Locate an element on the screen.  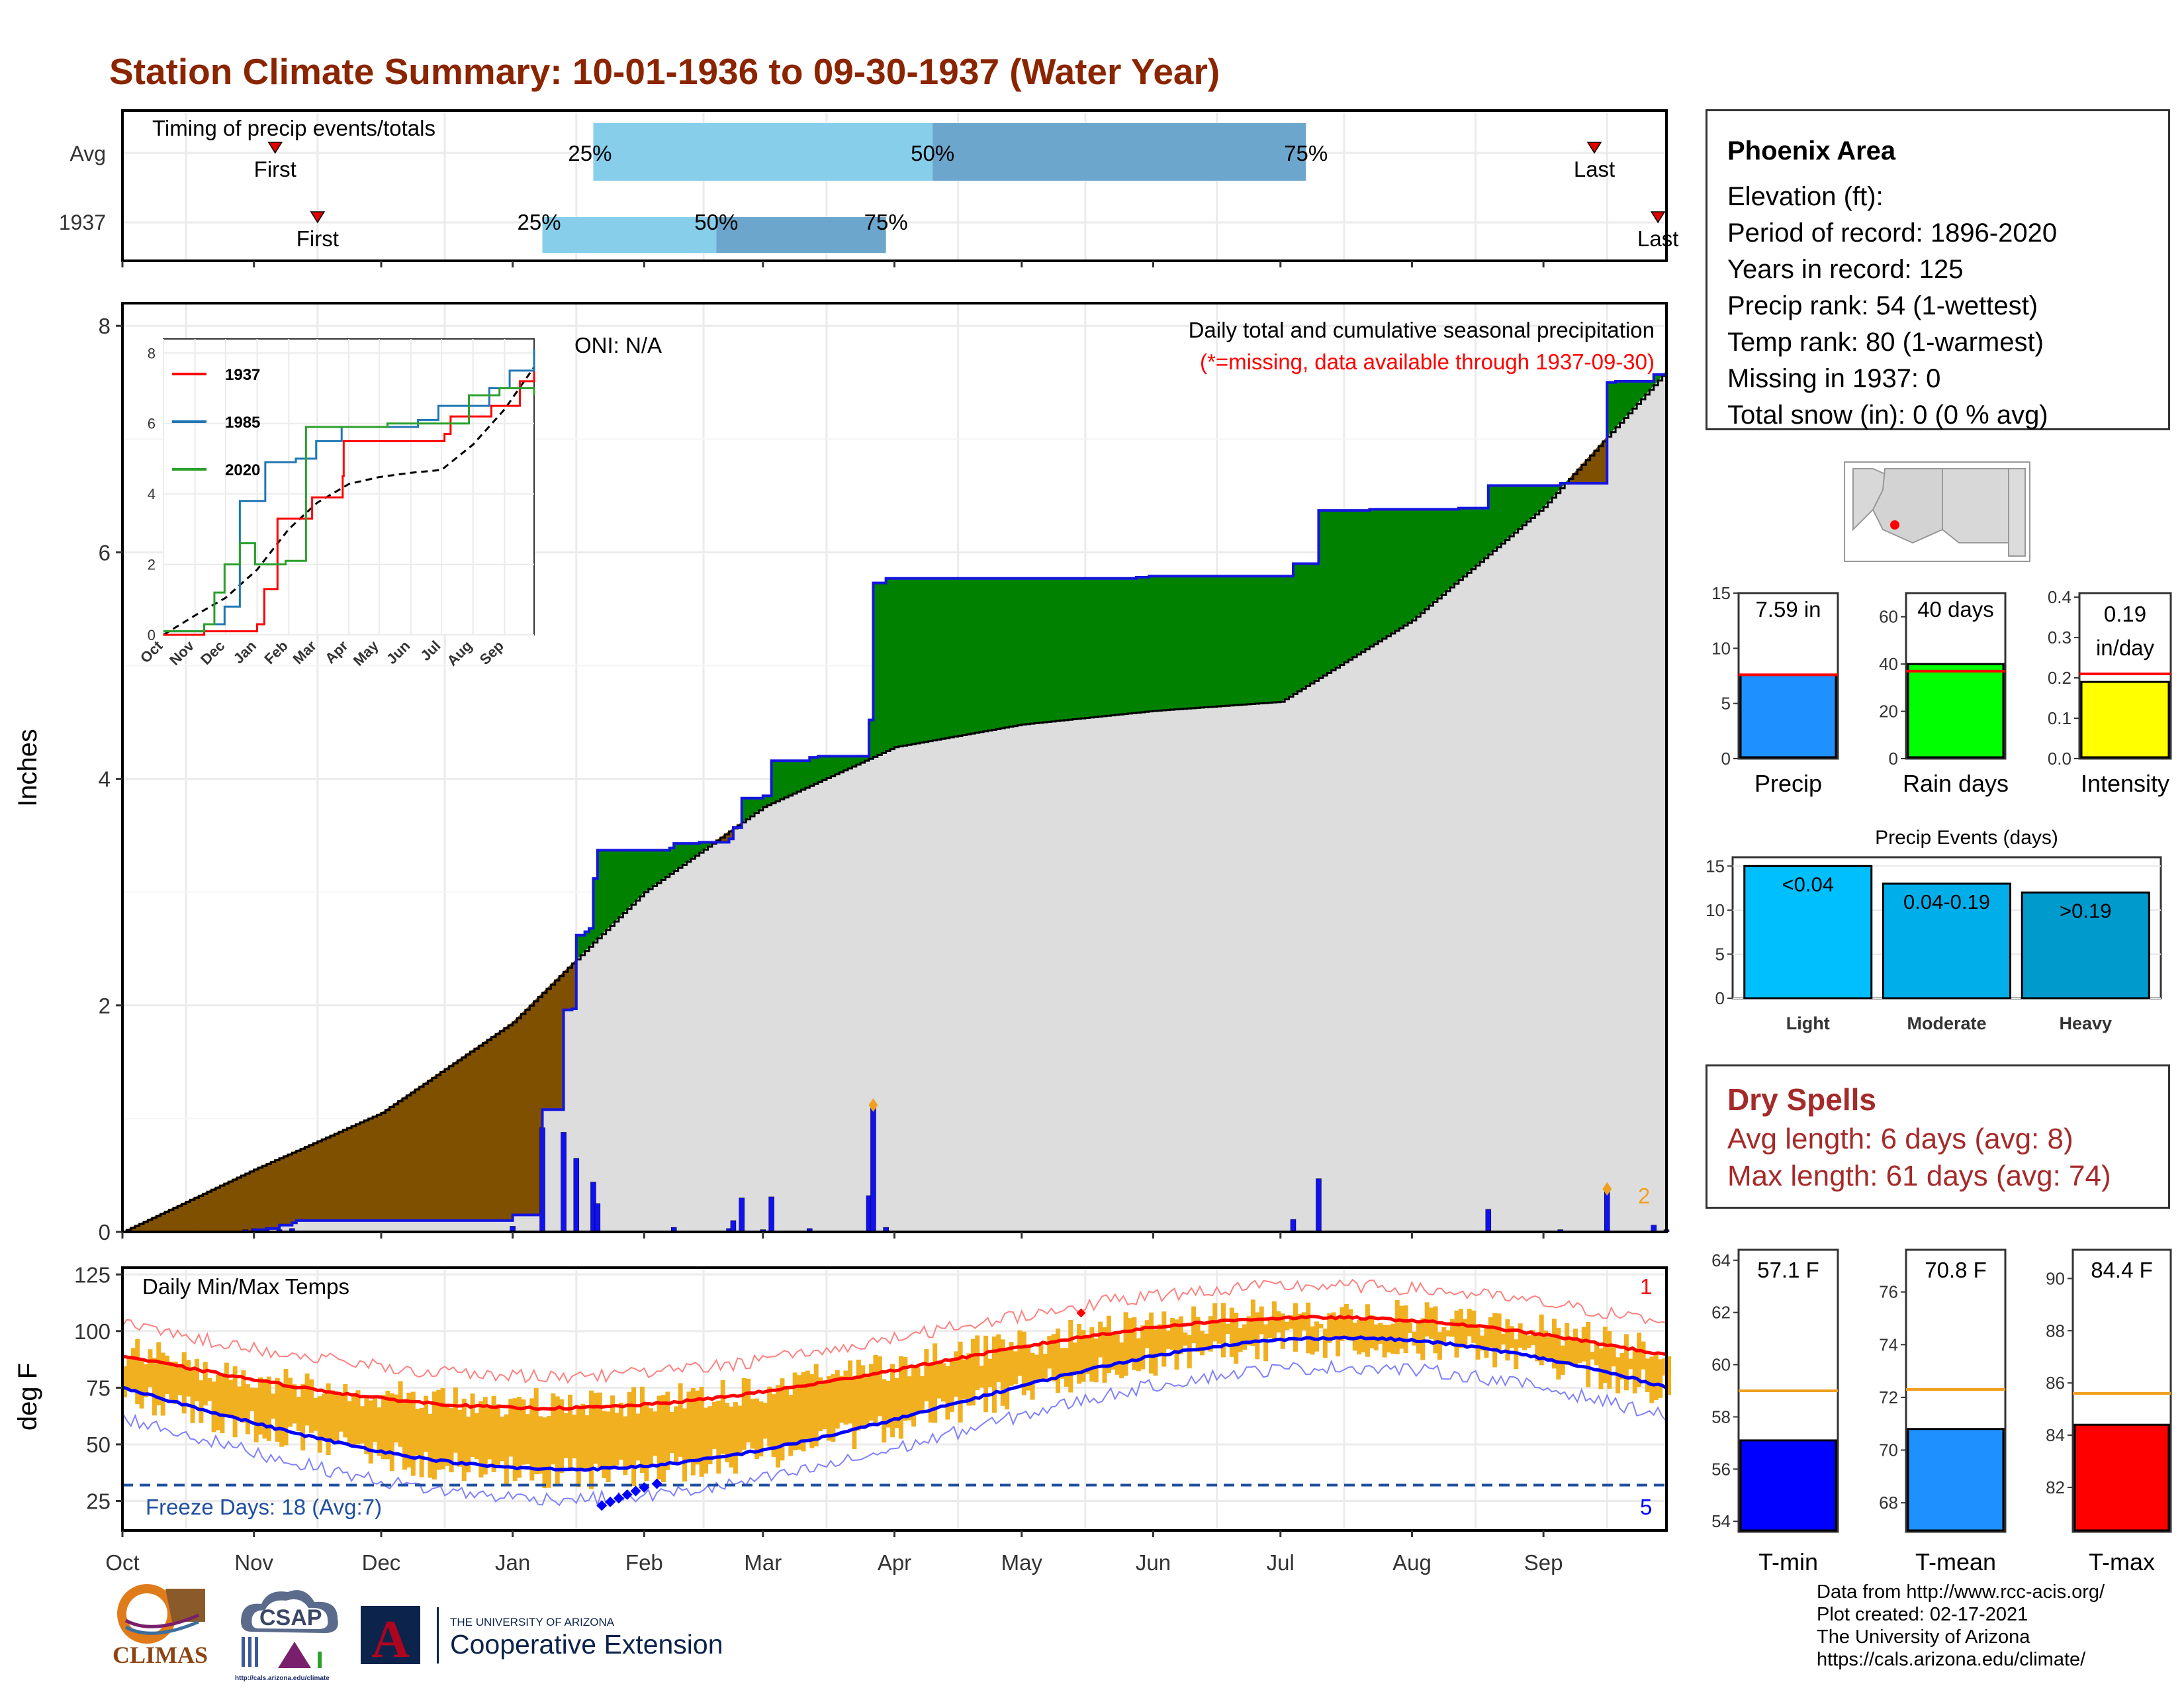
summary-tick-label: 0.1 is located at coordinates (2059, 718).